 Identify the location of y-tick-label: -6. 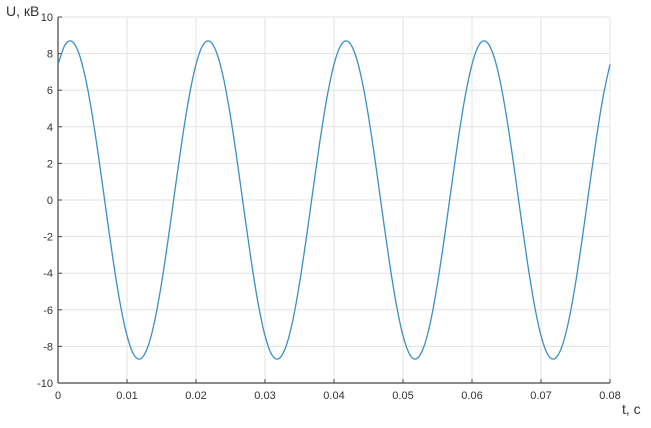
(48, 311).